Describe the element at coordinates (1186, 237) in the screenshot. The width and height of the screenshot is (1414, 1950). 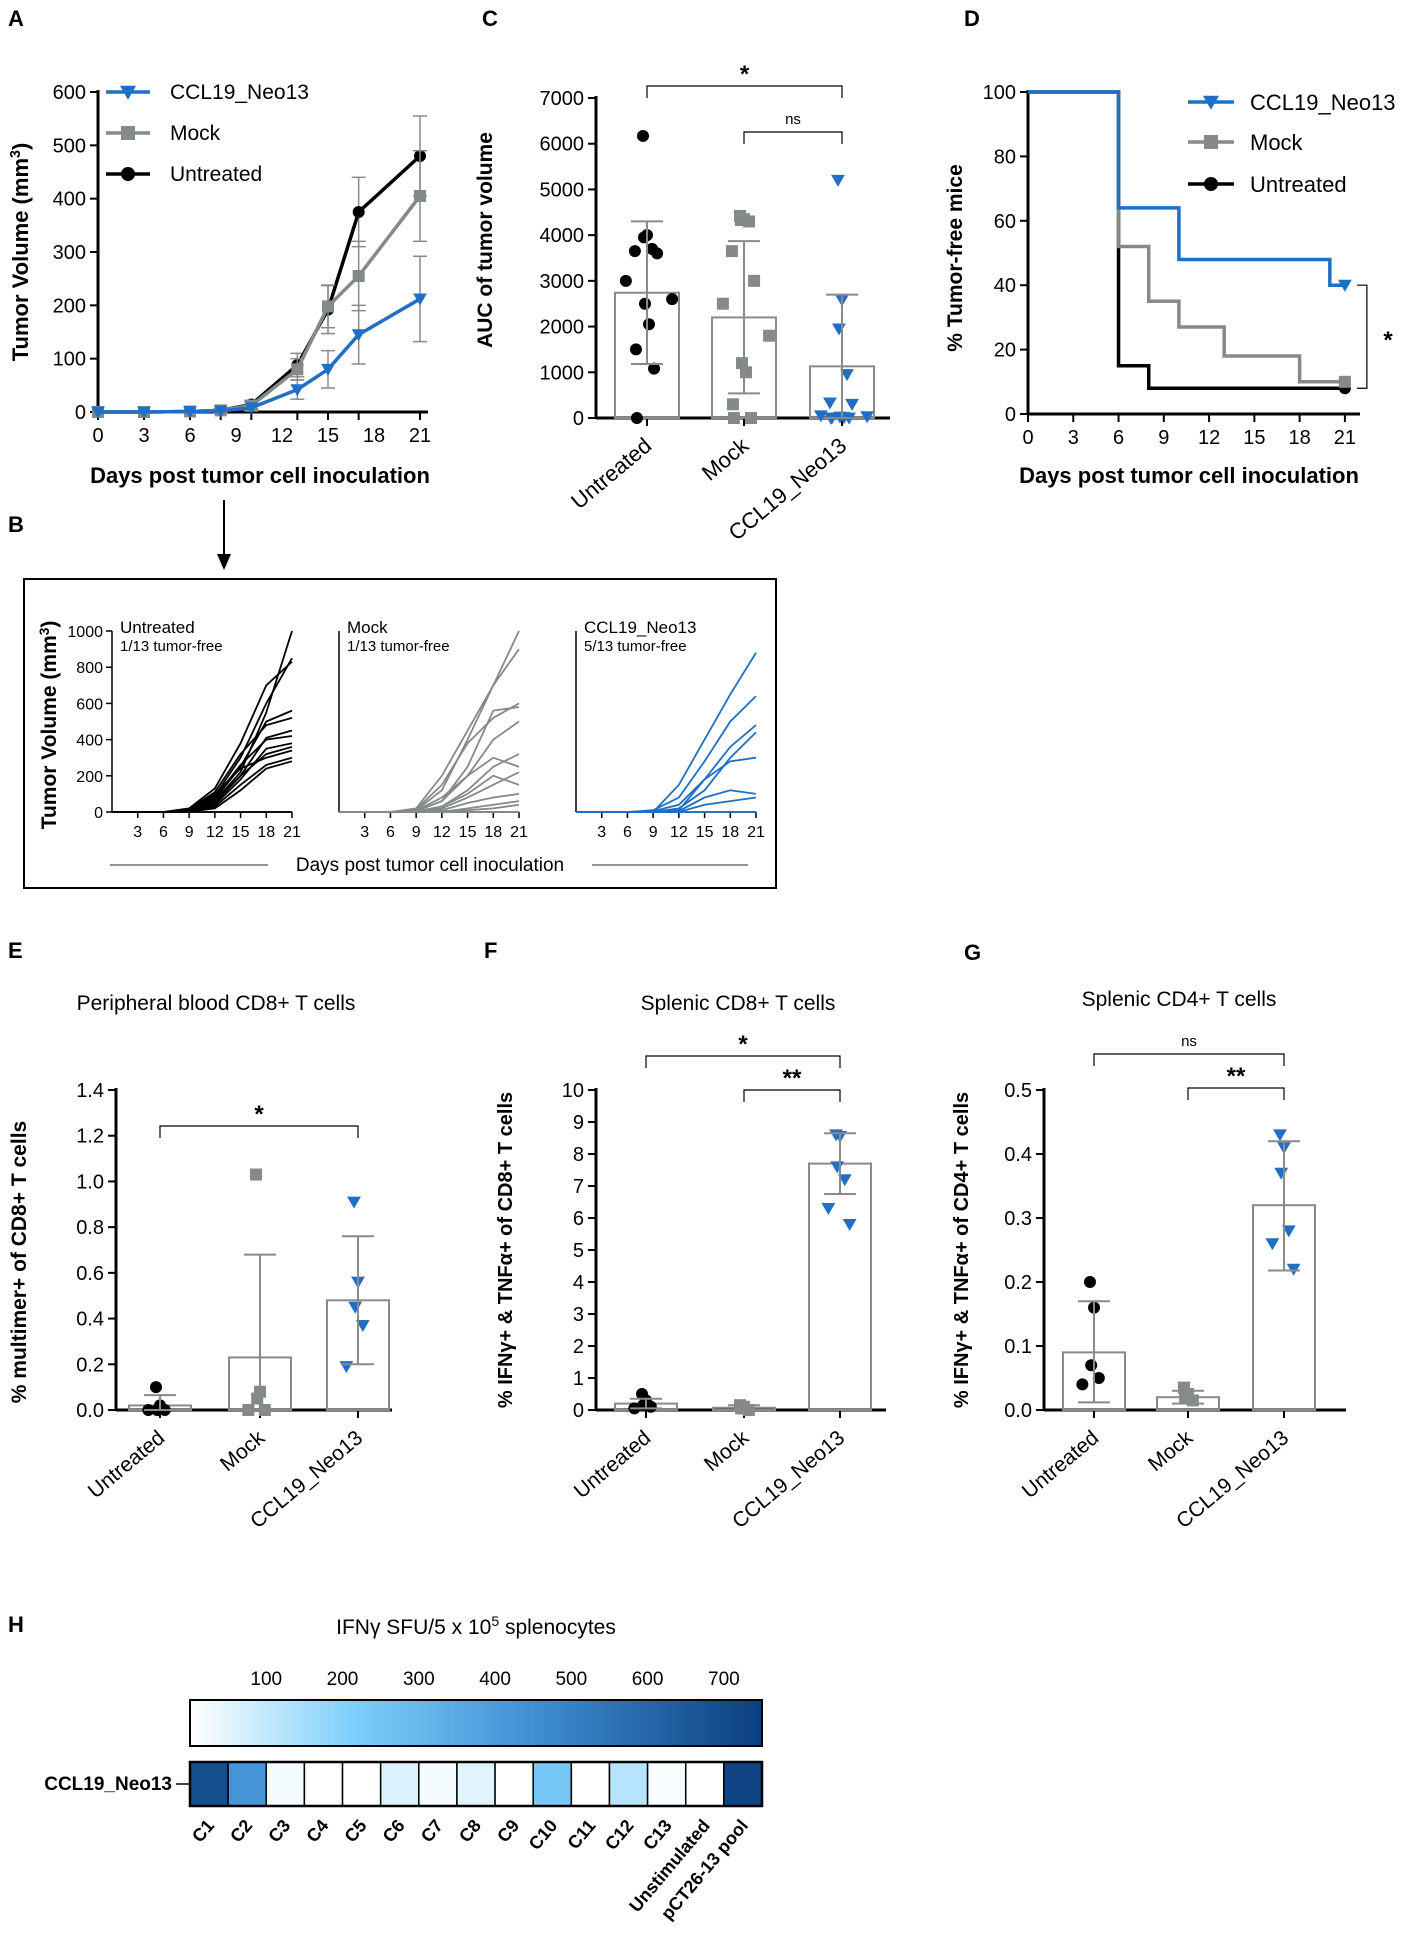
I see `survival-line-Mock` at that location.